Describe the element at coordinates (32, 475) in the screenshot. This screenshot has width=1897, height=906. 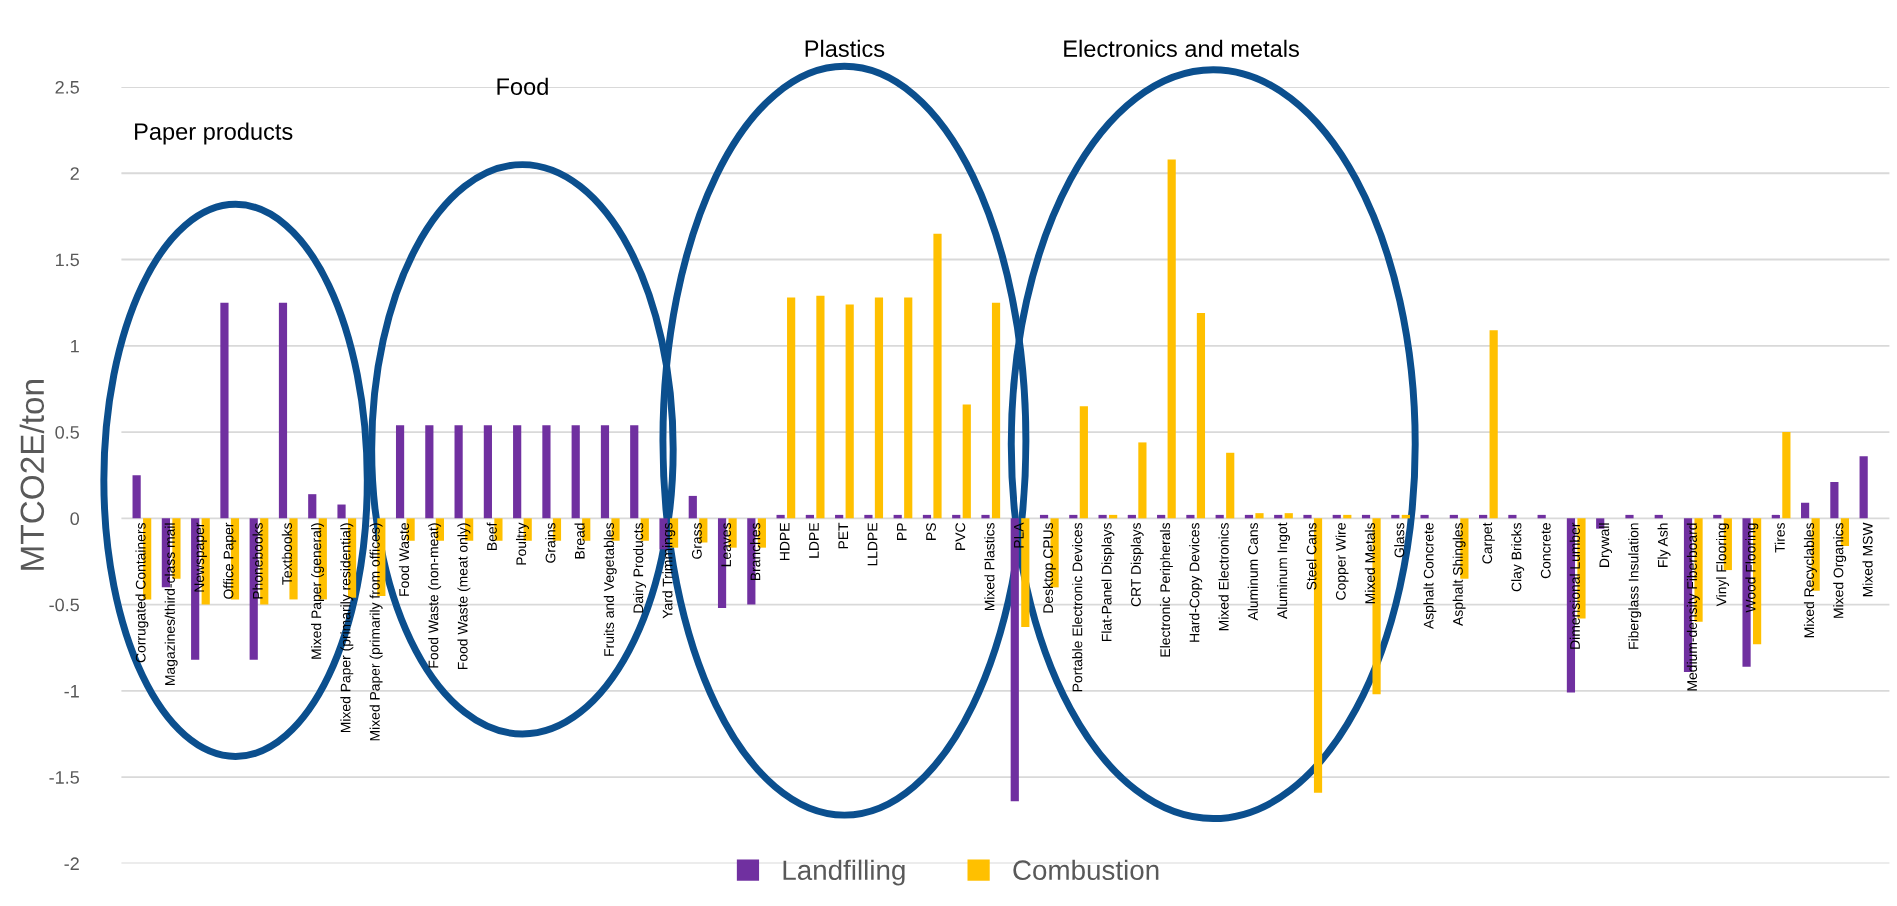
I see `y-axis-title: MTCO2E/ton` at that location.